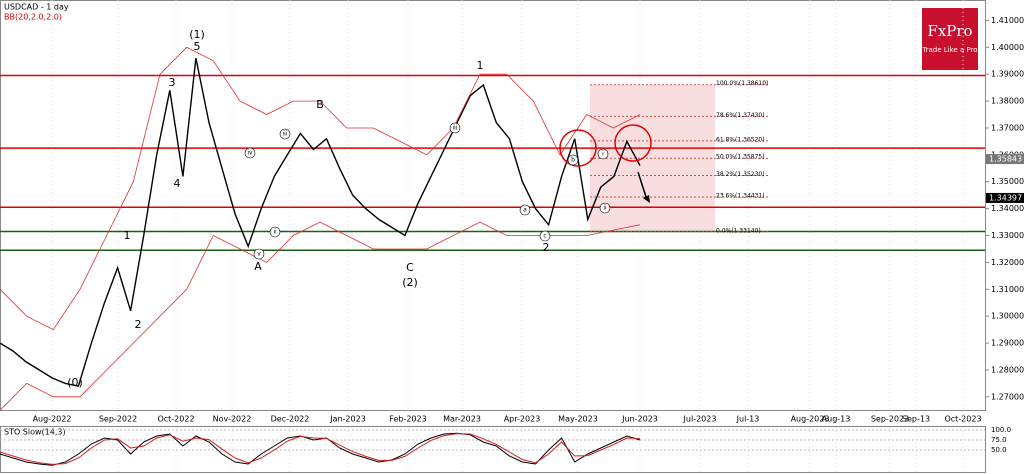  I want to click on fib-label: 50.0%(1.35875), so click(740, 157).